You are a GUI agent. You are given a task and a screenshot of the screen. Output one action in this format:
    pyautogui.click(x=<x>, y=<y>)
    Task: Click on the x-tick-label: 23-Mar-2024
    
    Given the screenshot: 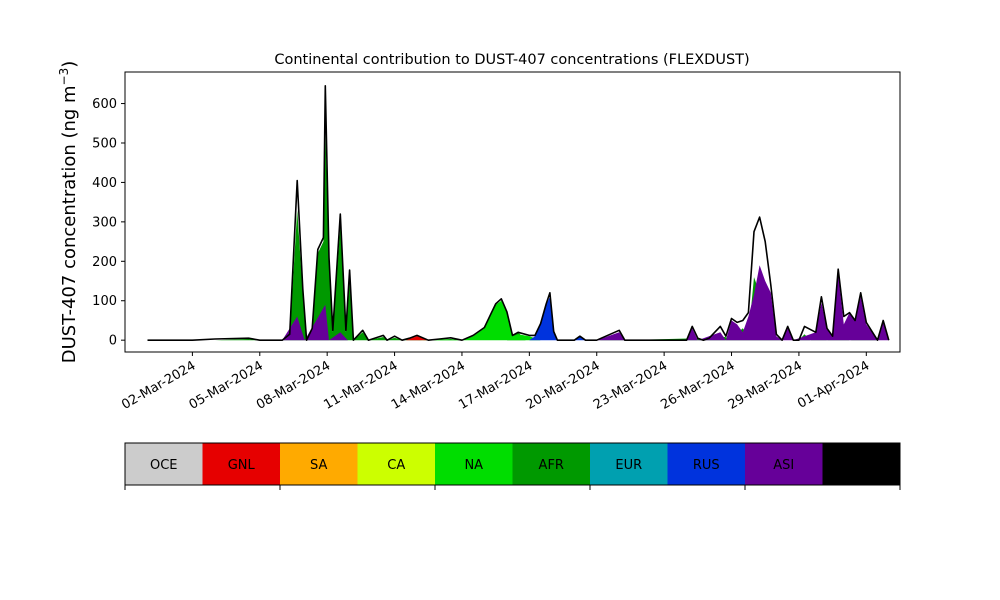 What is the action you would take?
    pyautogui.click(x=630, y=385)
    